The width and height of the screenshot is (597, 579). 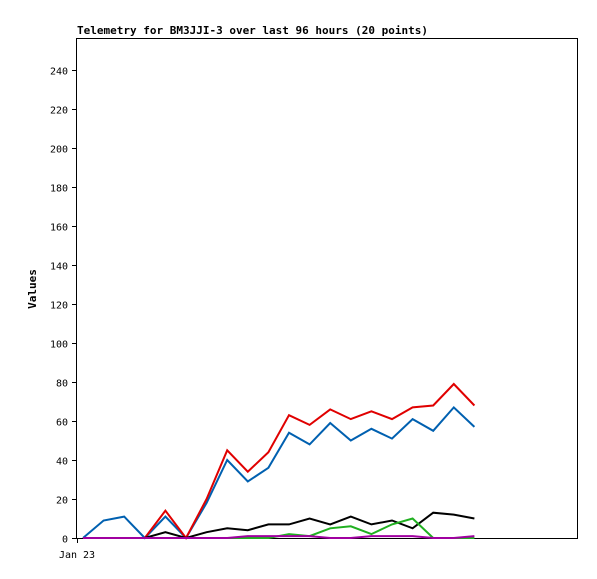 What do you see at coordinates (59, 345) in the screenshot?
I see `y-tick-label: 100` at bounding box center [59, 345].